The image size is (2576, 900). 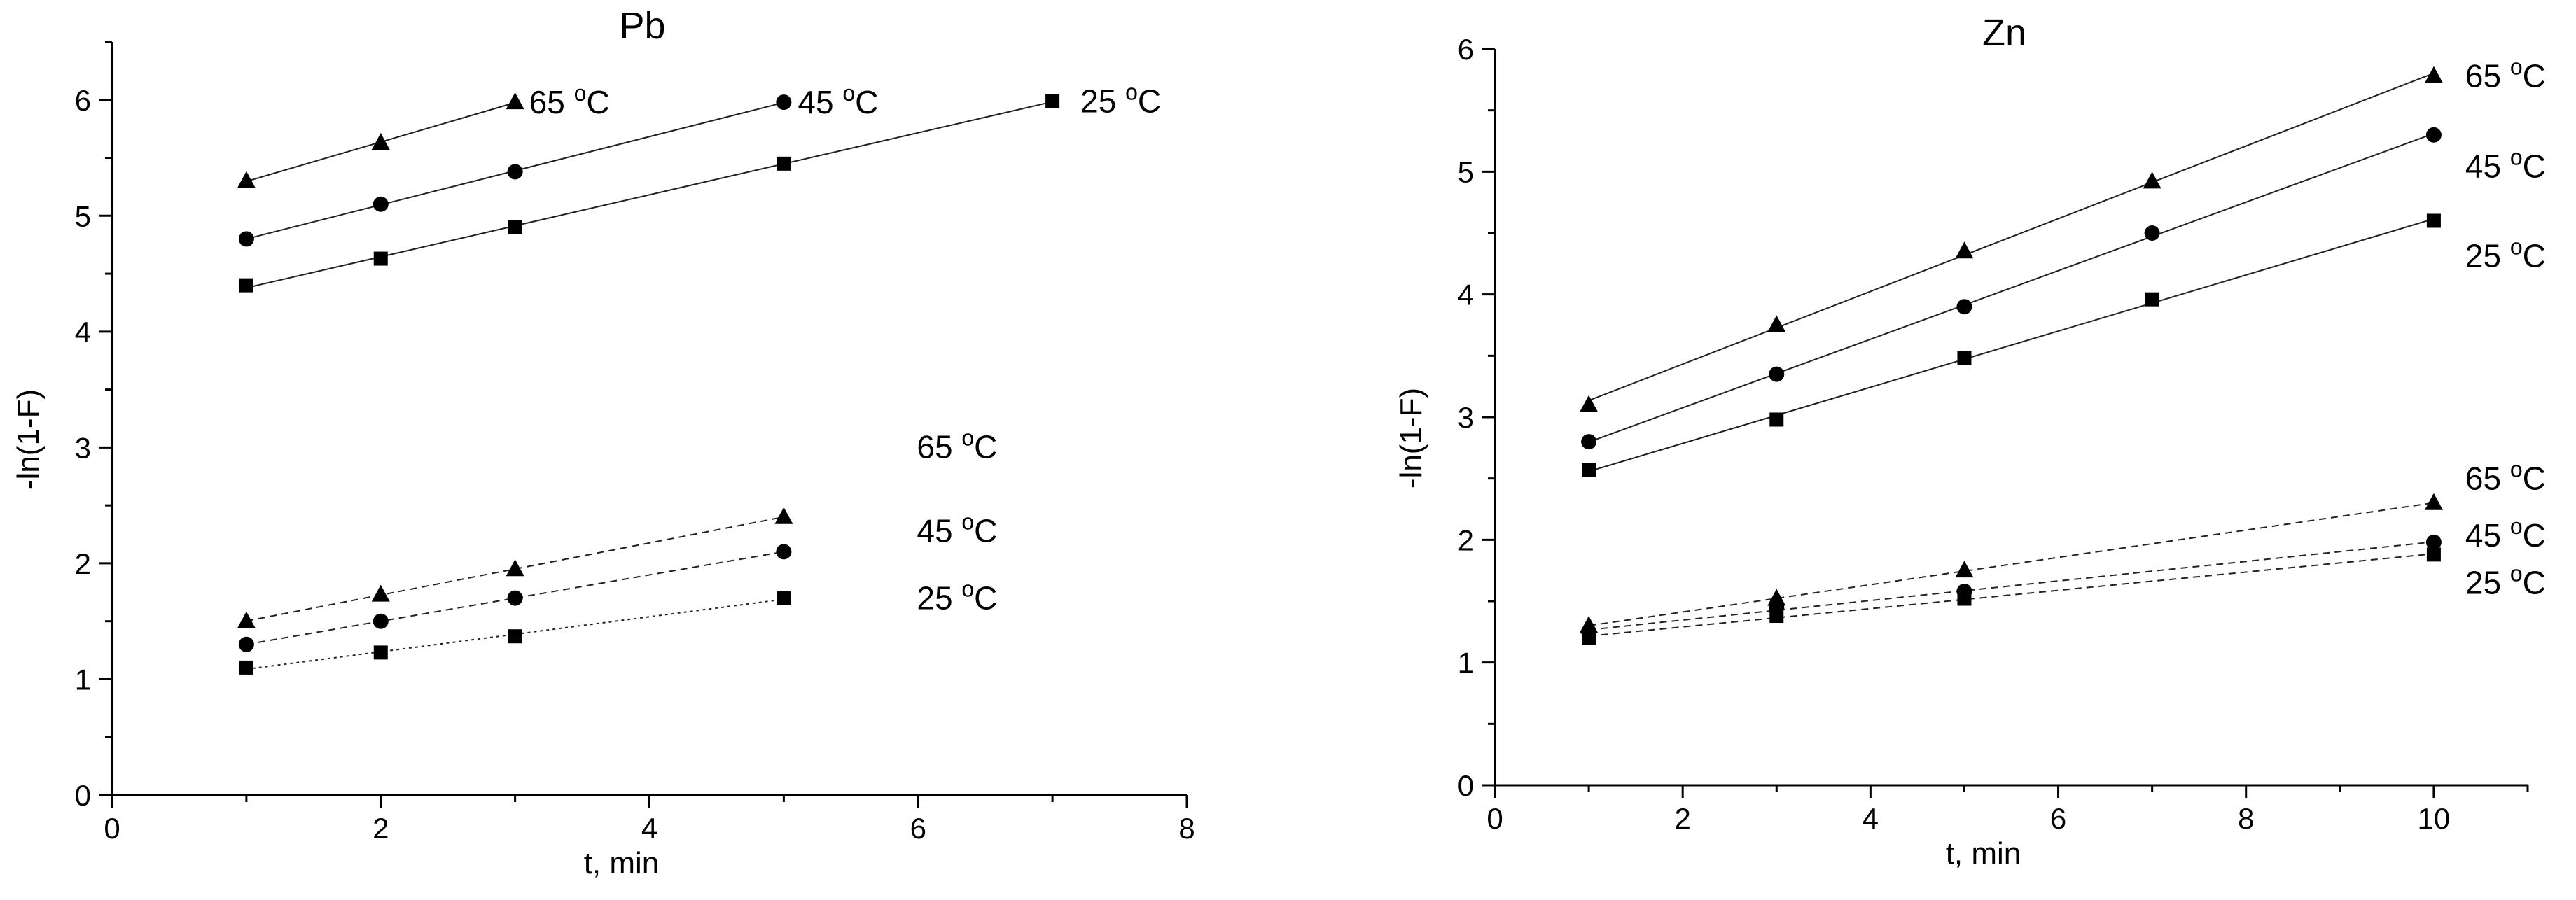 What do you see at coordinates (83, 563) in the screenshot?
I see `y-tick-label: 2` at bounding box center [83, 563].